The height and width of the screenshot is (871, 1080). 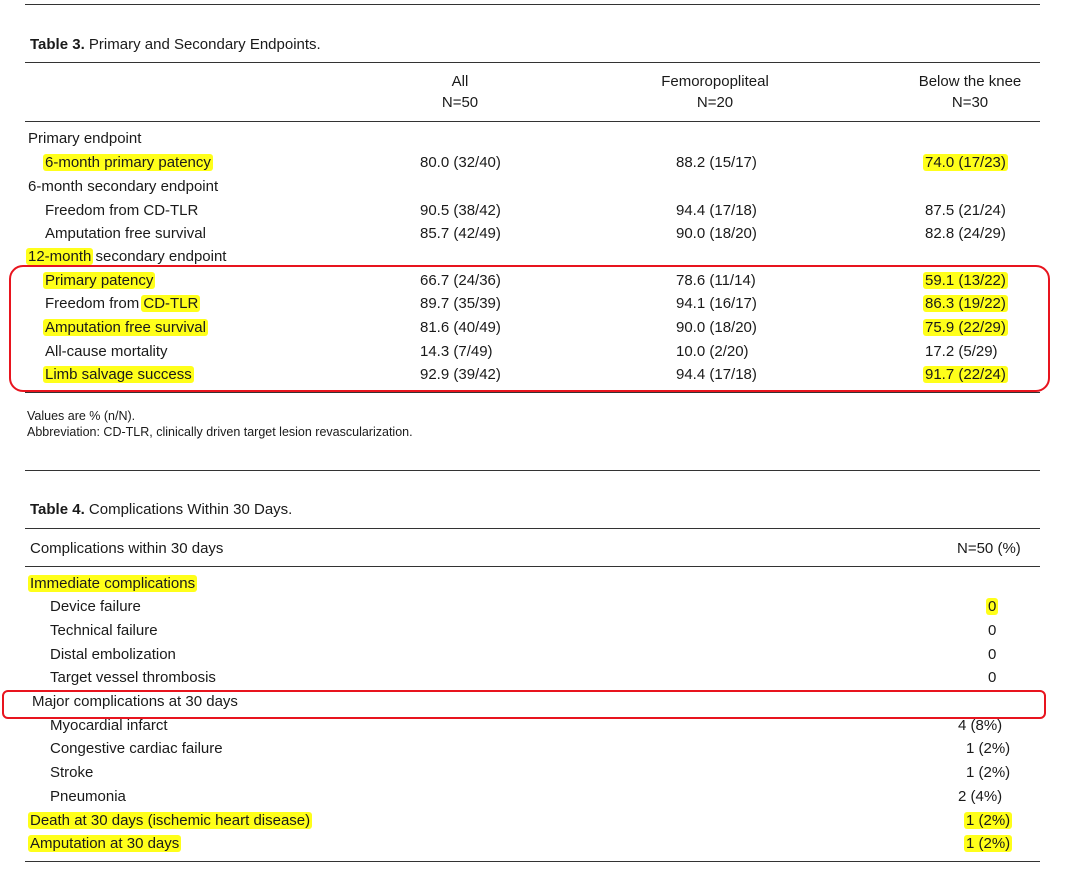 I want to click on row-label: Limb salvage success, so click(x=118, y=375).